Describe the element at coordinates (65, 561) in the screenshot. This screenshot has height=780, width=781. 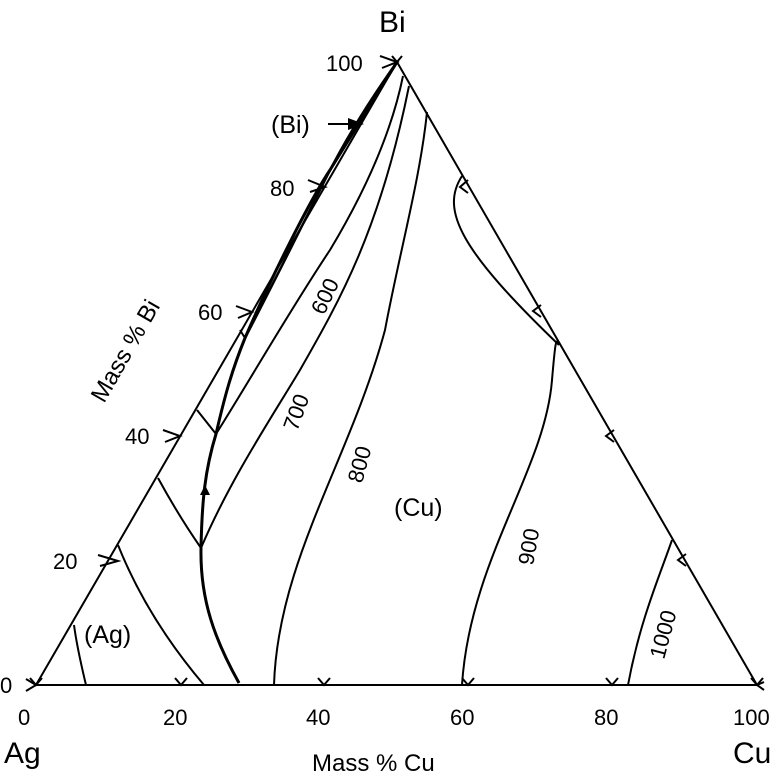
I see `left-tick-label: 20` at that location.